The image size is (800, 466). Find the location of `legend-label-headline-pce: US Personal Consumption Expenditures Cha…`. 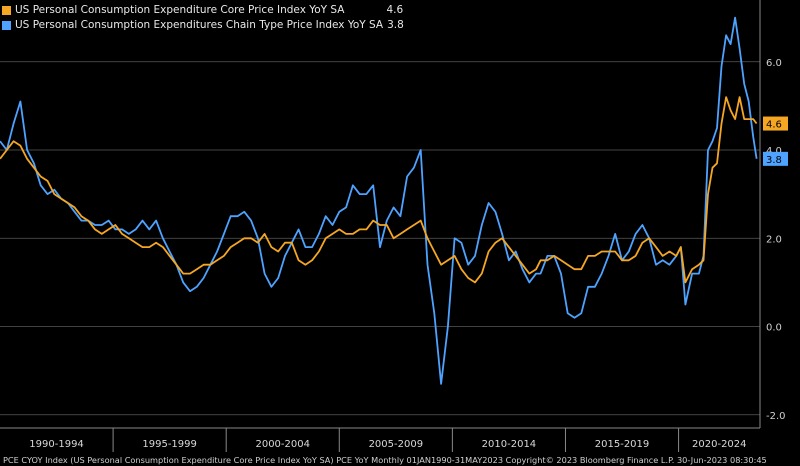

legend-label-headline-pce: US Personal Consumption Expenditures Cha… is located at coordinates (199, 25).